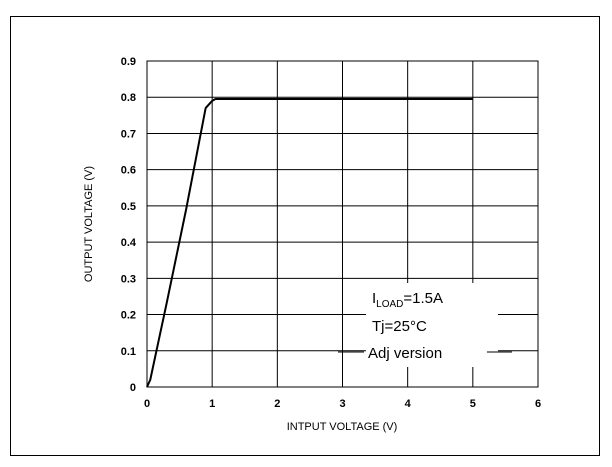 This screenshot has height=467, width=612. I want to click on y-axis-title: OUTPUT VOLTAGE (V), so click(89, 224).